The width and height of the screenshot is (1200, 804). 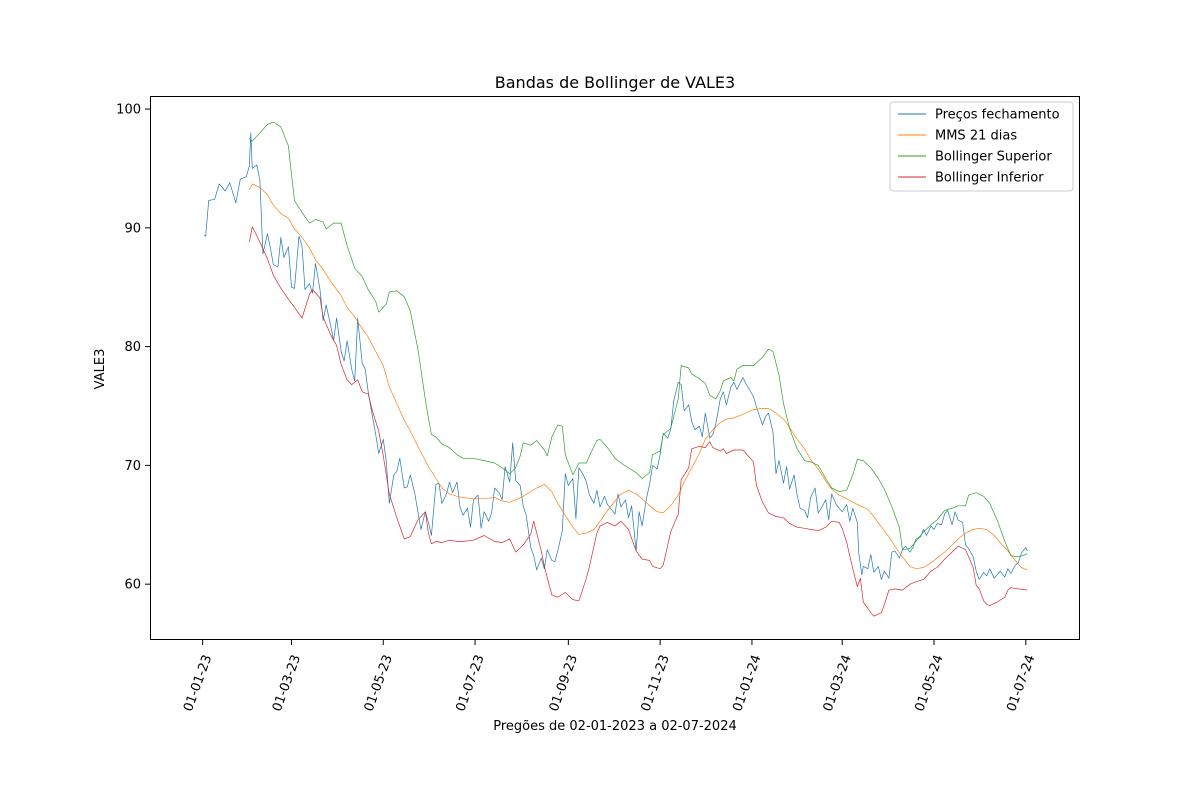 What do you see at coordinates (128, 110) in the screenshot?
I see `y-tick-label: 100` at bounding box center [128, 110].